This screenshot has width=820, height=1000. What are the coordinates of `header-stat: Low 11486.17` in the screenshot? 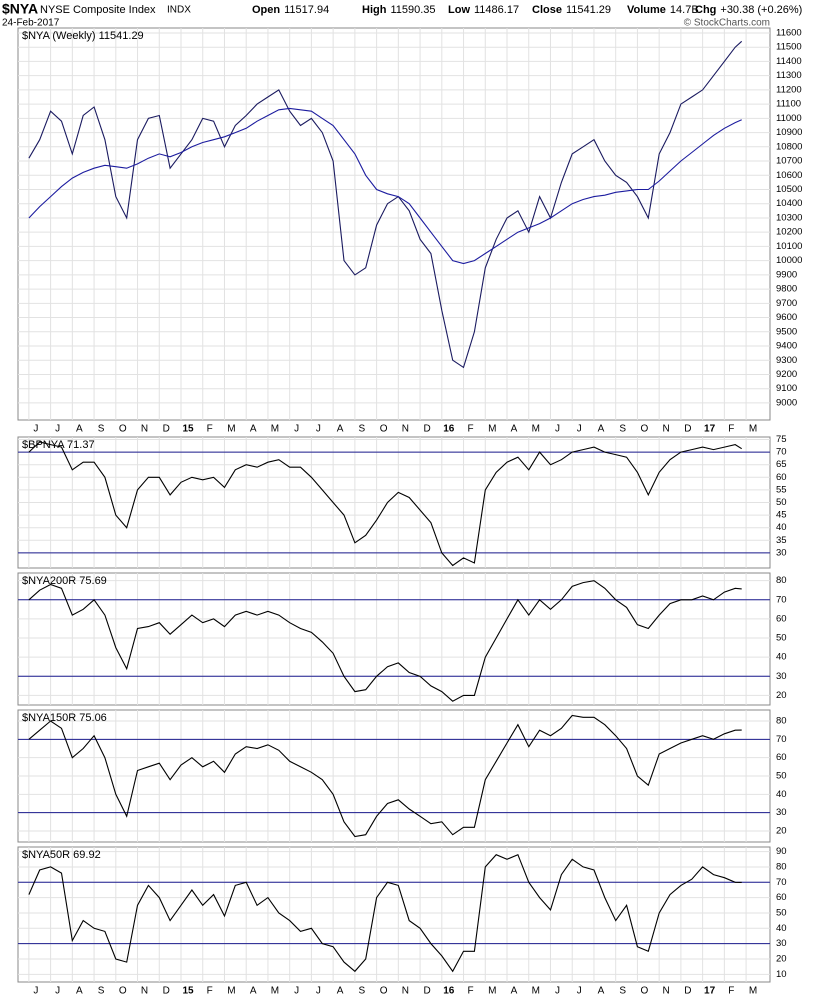 It's located at (483, 10).